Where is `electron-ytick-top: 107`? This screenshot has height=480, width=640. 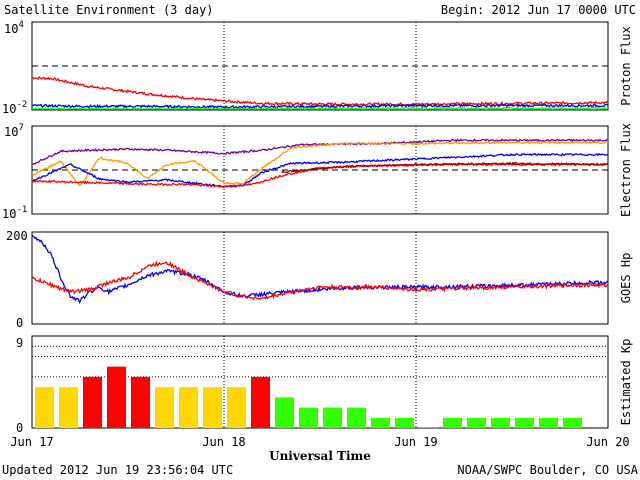 electron-ytick-top: 107 is located at coordinates (14, 131).